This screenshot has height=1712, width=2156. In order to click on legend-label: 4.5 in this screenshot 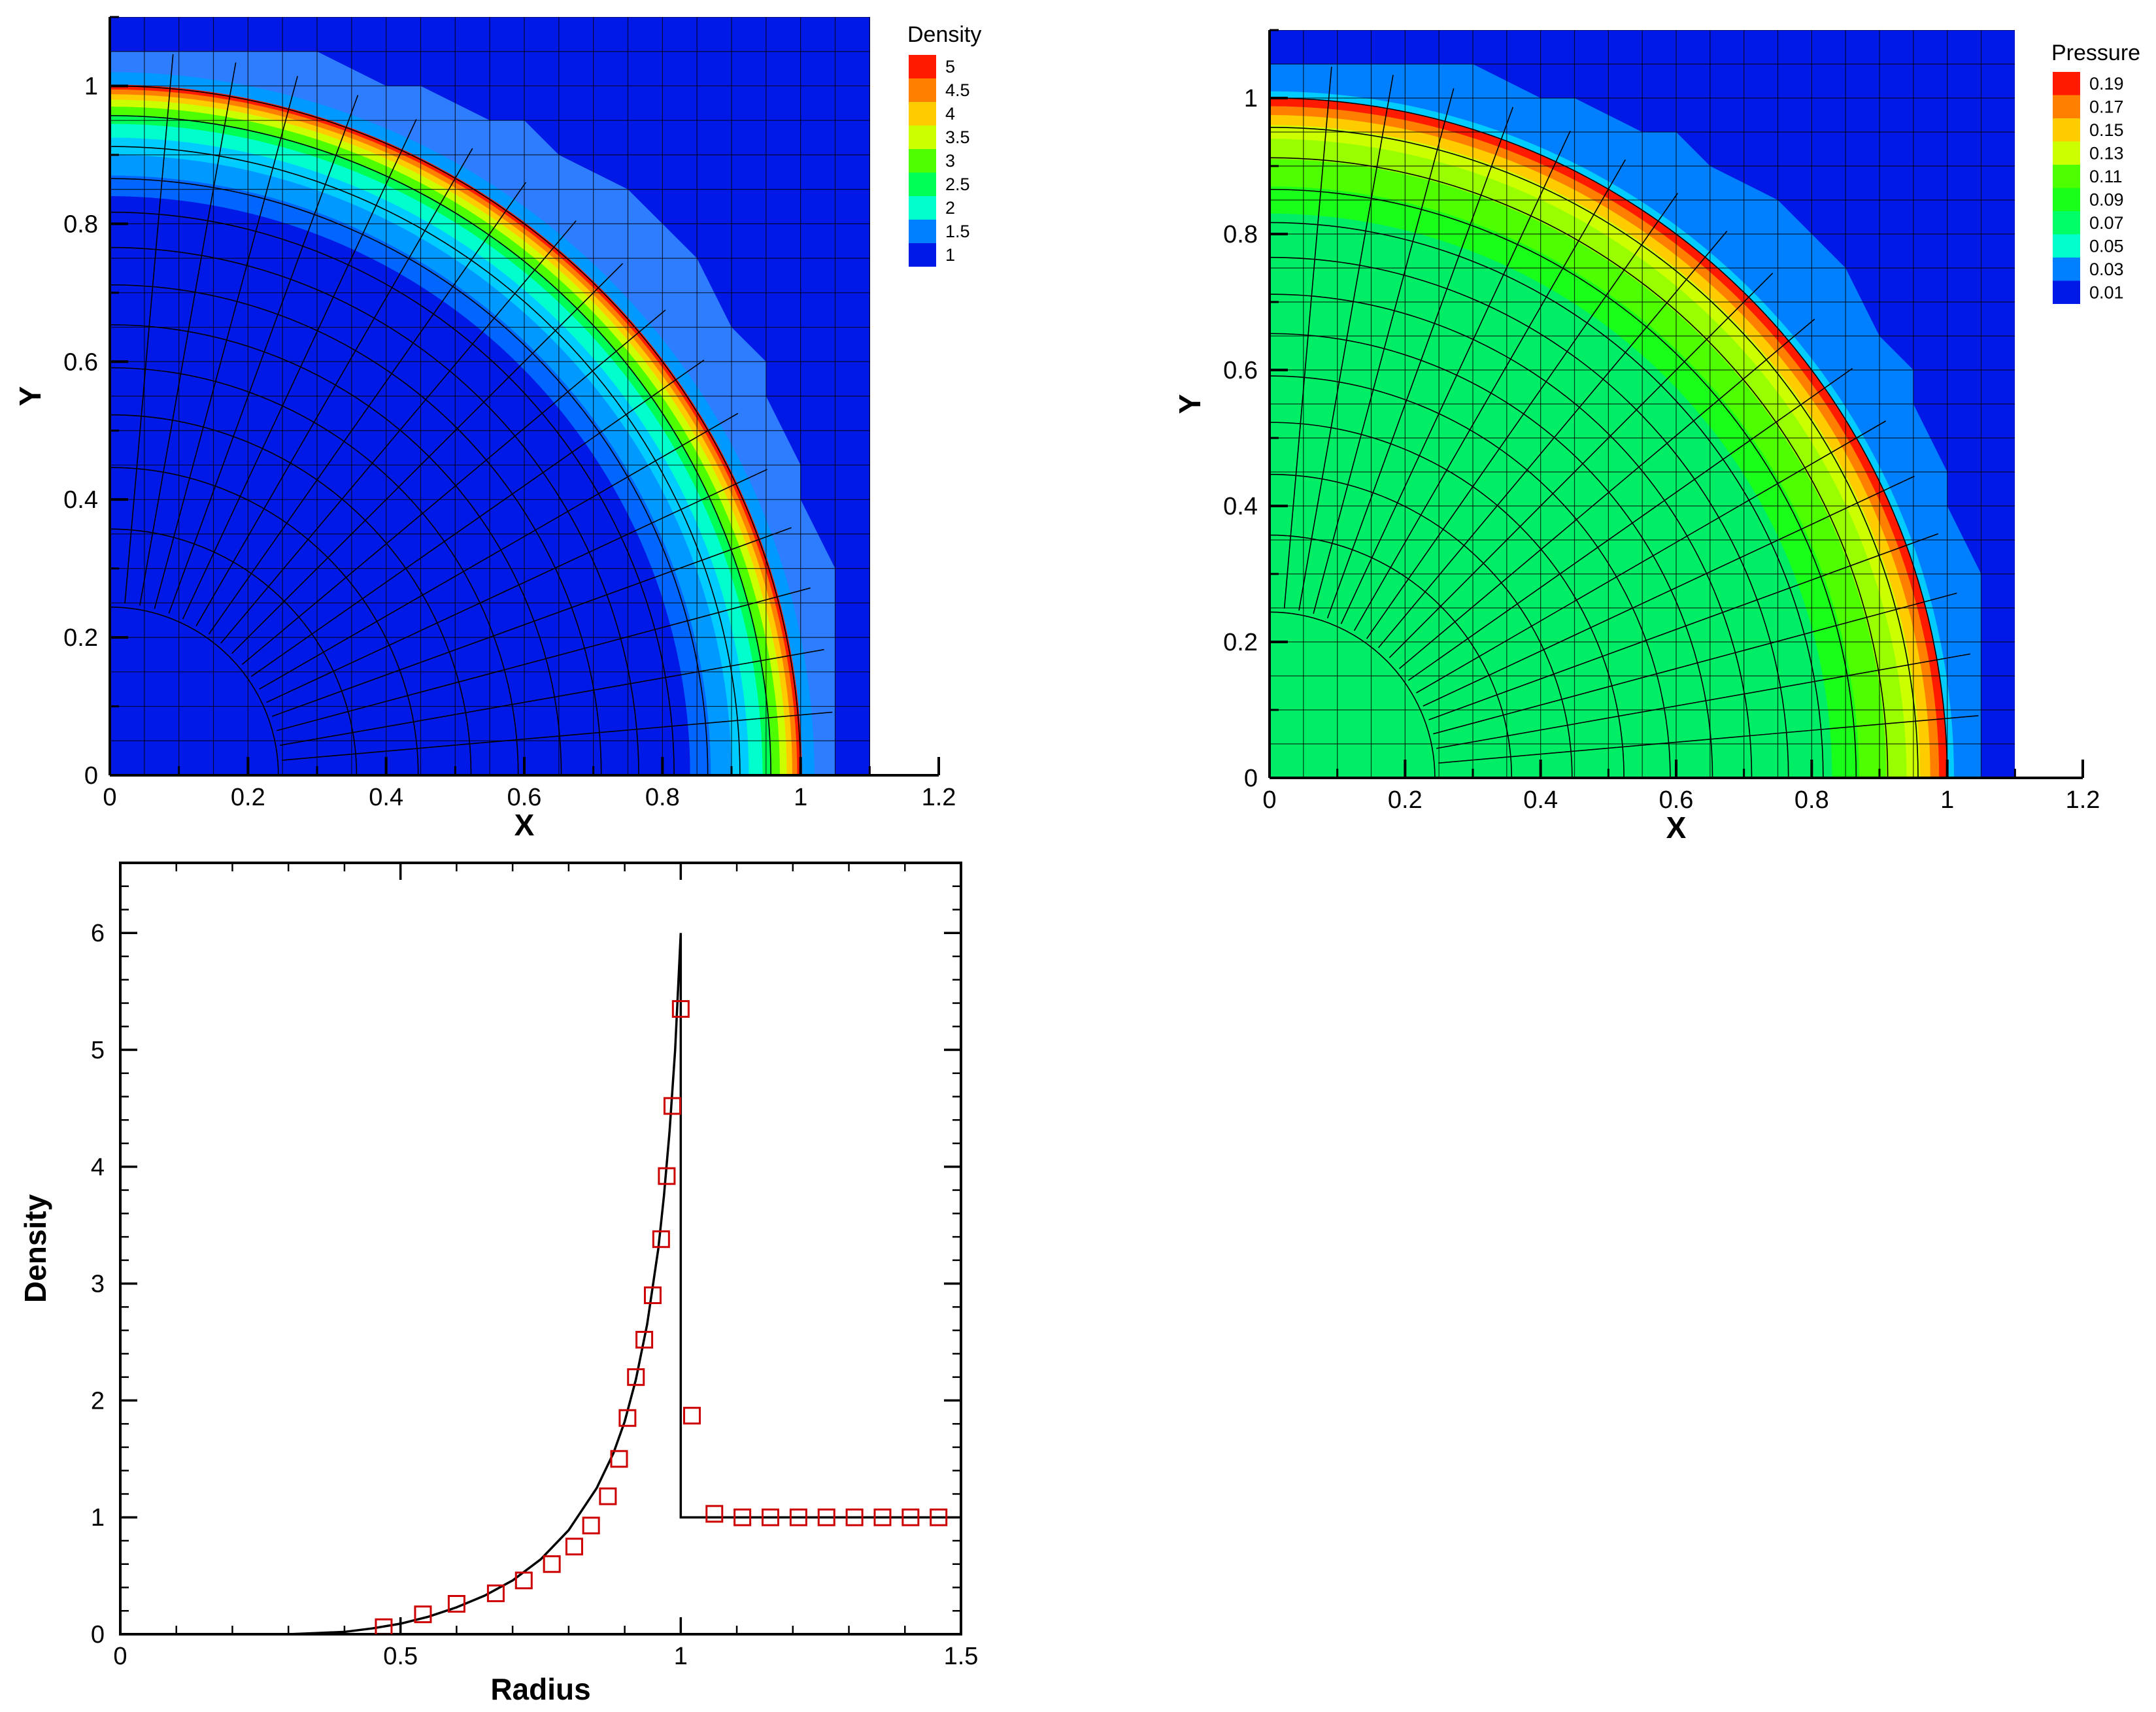, I will do `click(957, 90)`.